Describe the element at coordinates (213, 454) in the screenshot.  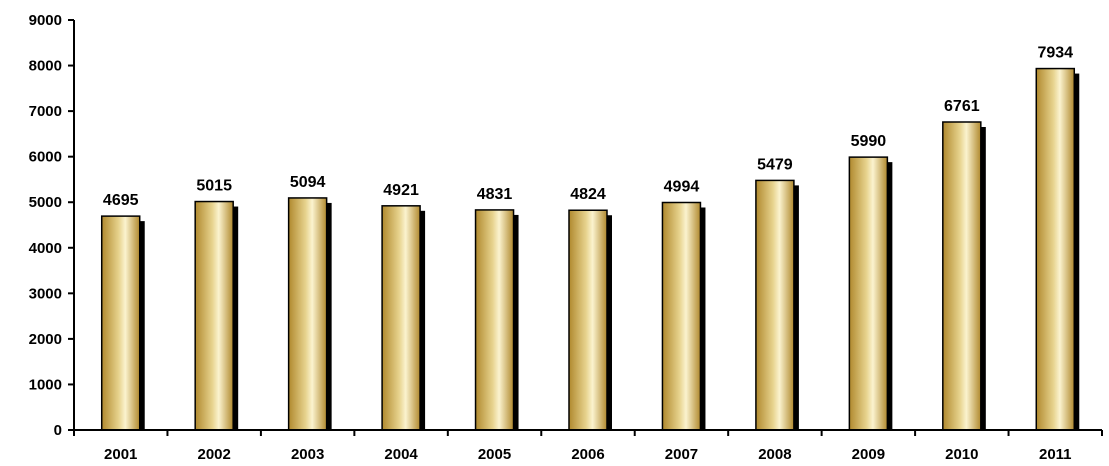
I see `x-tick-label-2002: 2002` at that location.